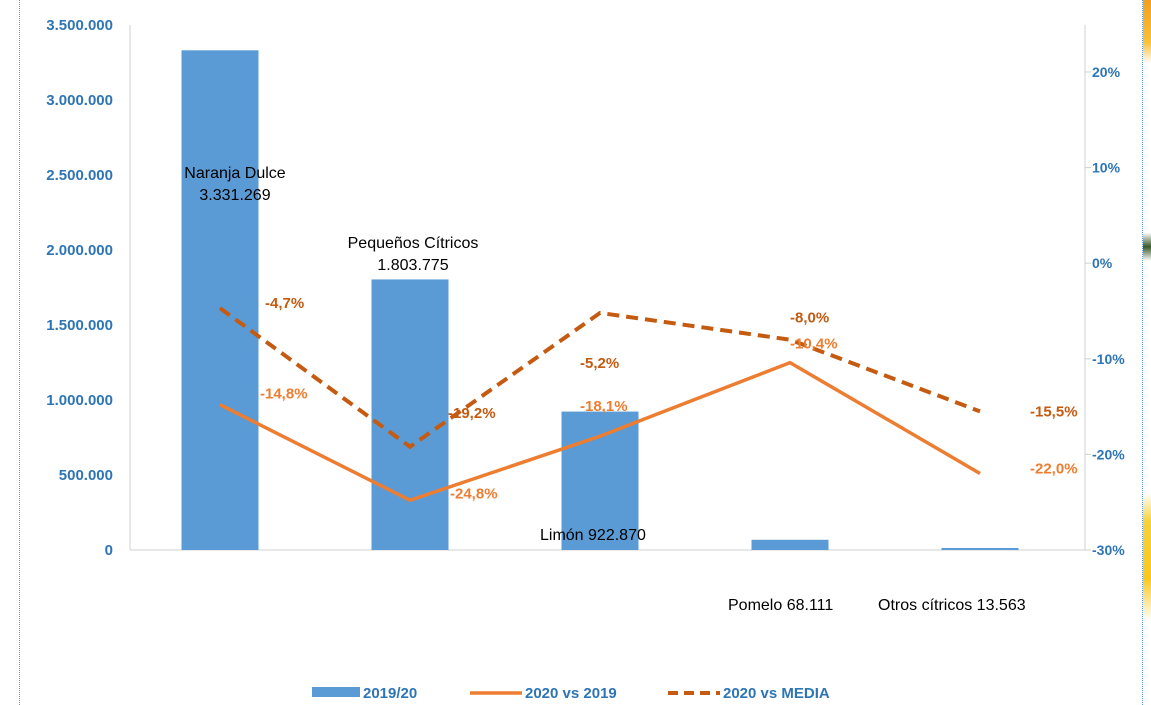  What do you see at coordinates (79, 400) in the screenshot?
I see `y-left-tick-label: 1.000.000` at bounding box center [79, 400].